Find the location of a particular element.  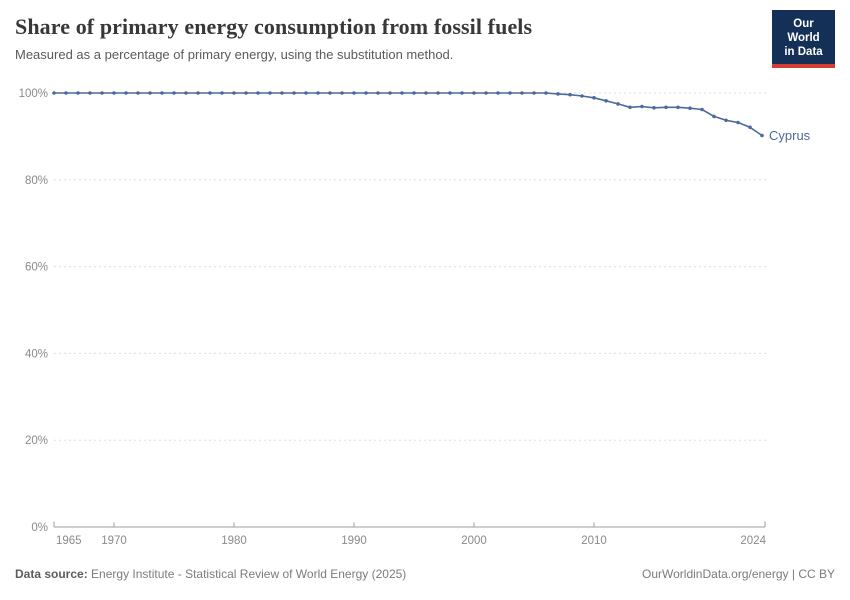

y-tick-label: 100% is located at coordinates (33, 94).